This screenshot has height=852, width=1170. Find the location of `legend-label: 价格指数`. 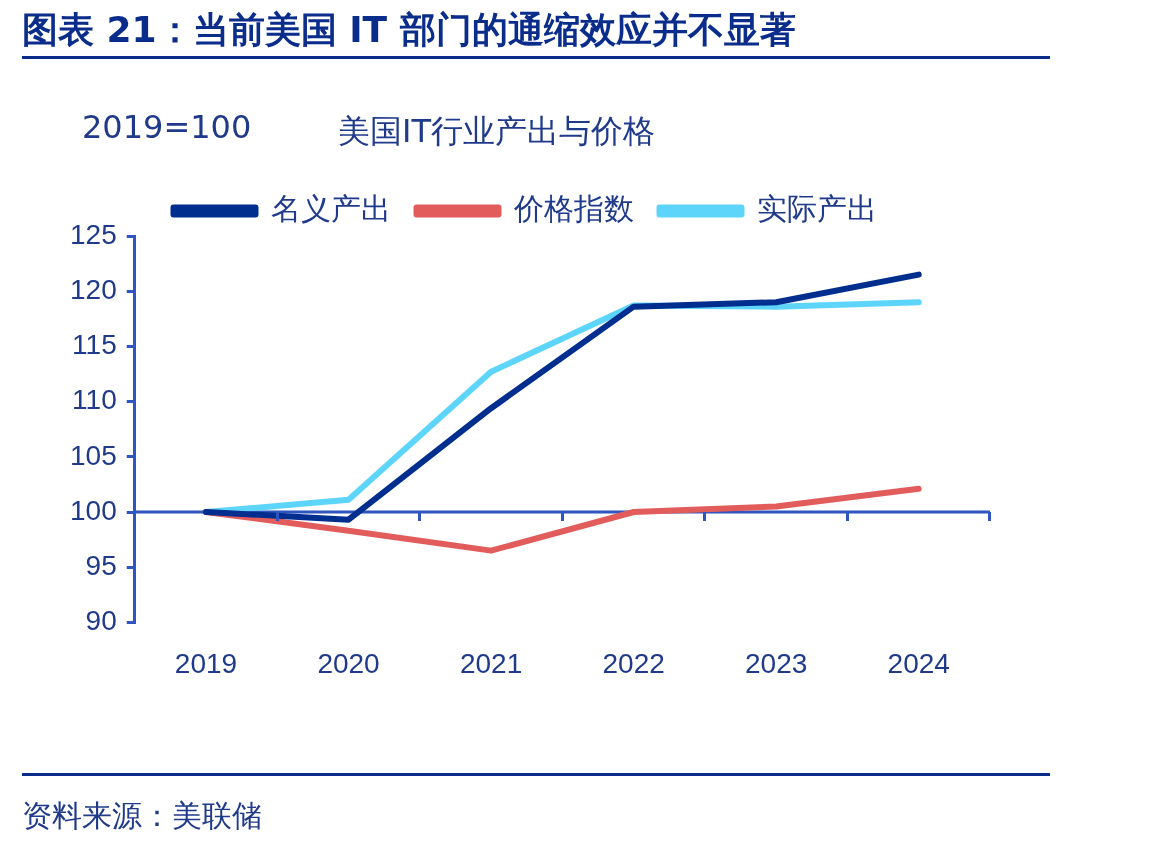

legend-label: 价格指数 is located at coordinates (573, 209).